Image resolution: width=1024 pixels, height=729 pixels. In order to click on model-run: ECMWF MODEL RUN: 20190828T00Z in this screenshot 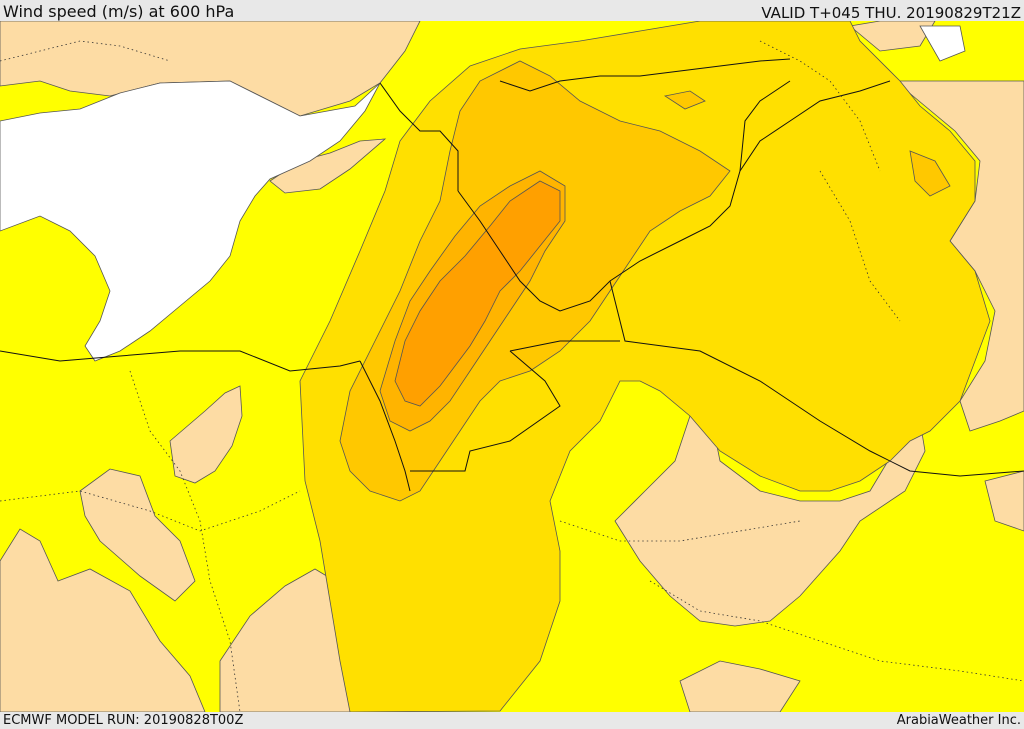, I will do `click(123, 720)`.